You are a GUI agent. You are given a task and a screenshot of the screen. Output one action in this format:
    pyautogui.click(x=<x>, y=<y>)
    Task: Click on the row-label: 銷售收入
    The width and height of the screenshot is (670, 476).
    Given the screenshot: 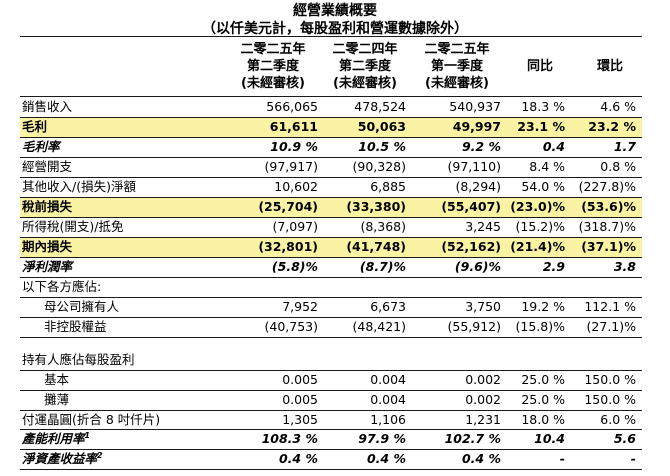 What is the action you would take?
    pyautogui.click(x=47, y=106)
    